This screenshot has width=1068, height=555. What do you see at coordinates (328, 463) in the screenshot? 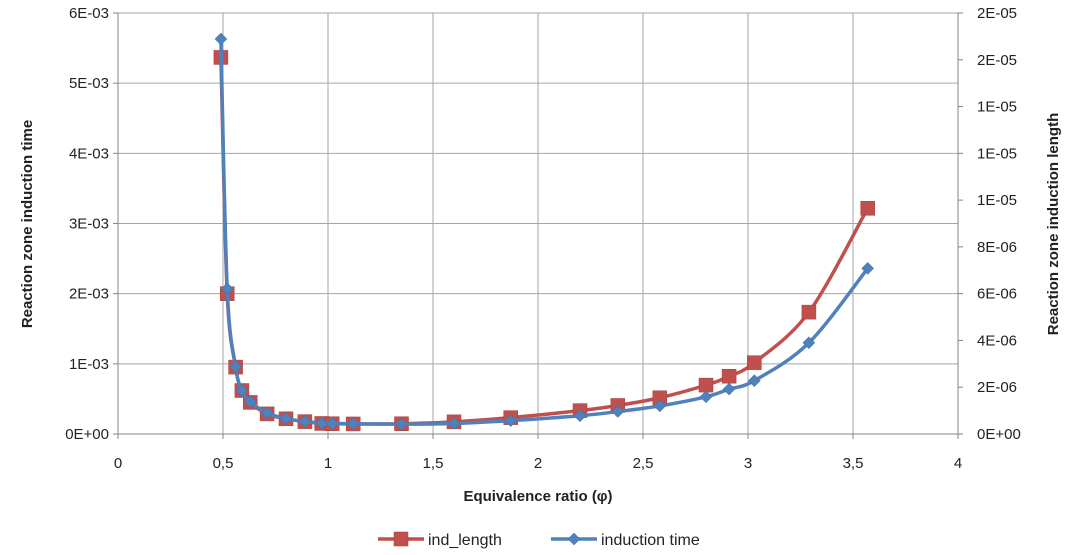
I see `x-tick-label: 1` at bounding box center [328, 463].